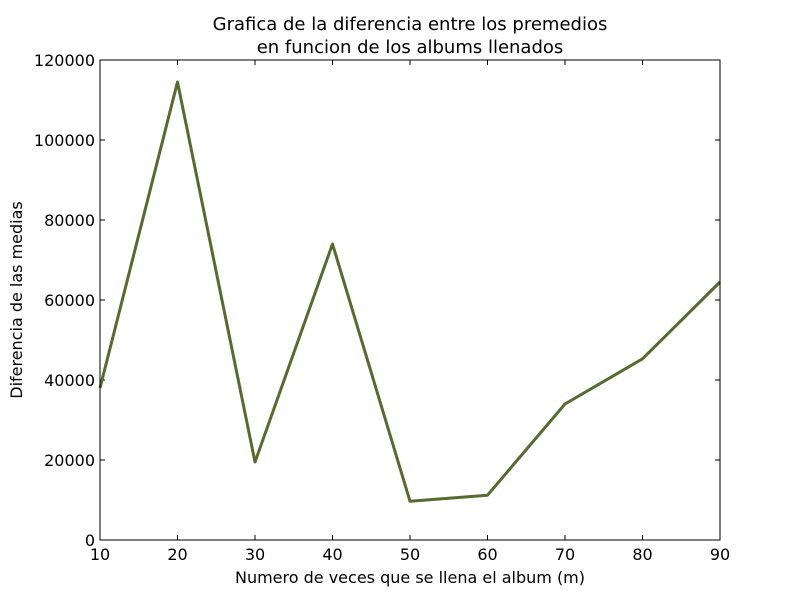 The width and height of the screenshot is (800, 604). I want to click on x-tick-label: 80, so click(642, 554).